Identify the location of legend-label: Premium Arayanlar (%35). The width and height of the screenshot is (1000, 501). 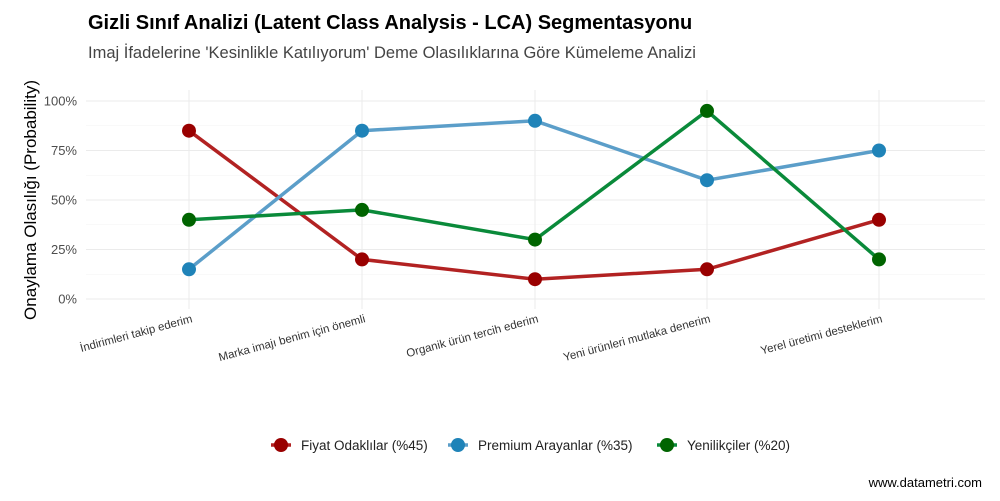
(555, 445).